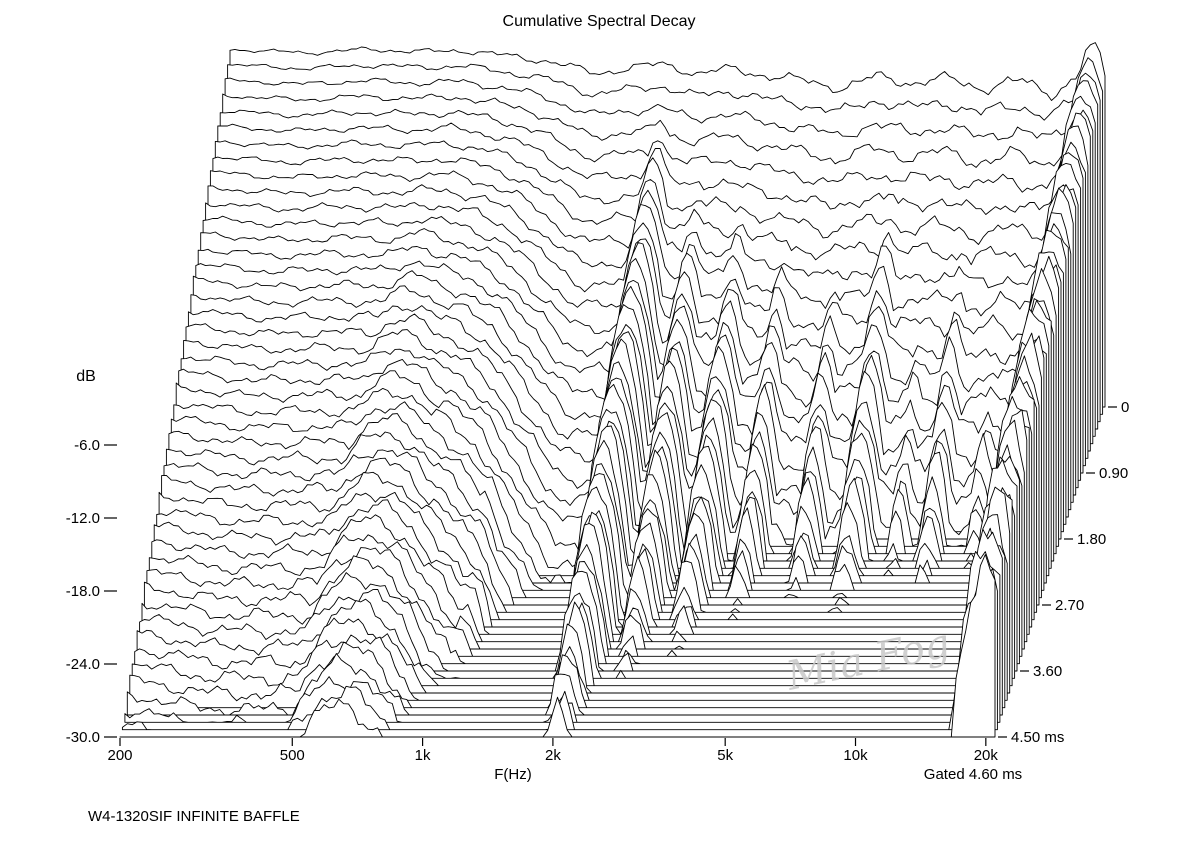  What do you see at coordinates (1125, 407) in the screenshot?
I see `time-tick-label: 0` at bounding box center [1125, 407].